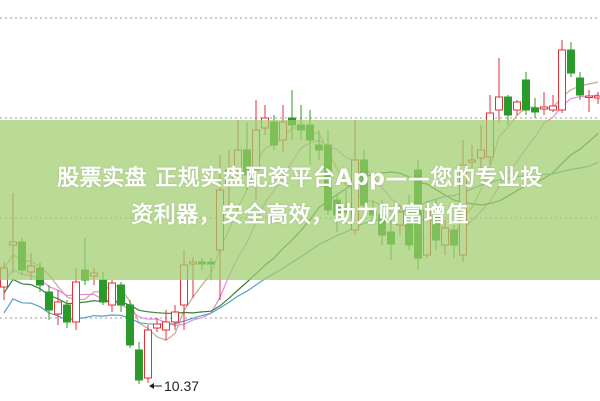 This screenshot has width=600, height=401. I want to click on banner-line-2: 资利器，安全高效，助力财富增值, so click(300, 215).